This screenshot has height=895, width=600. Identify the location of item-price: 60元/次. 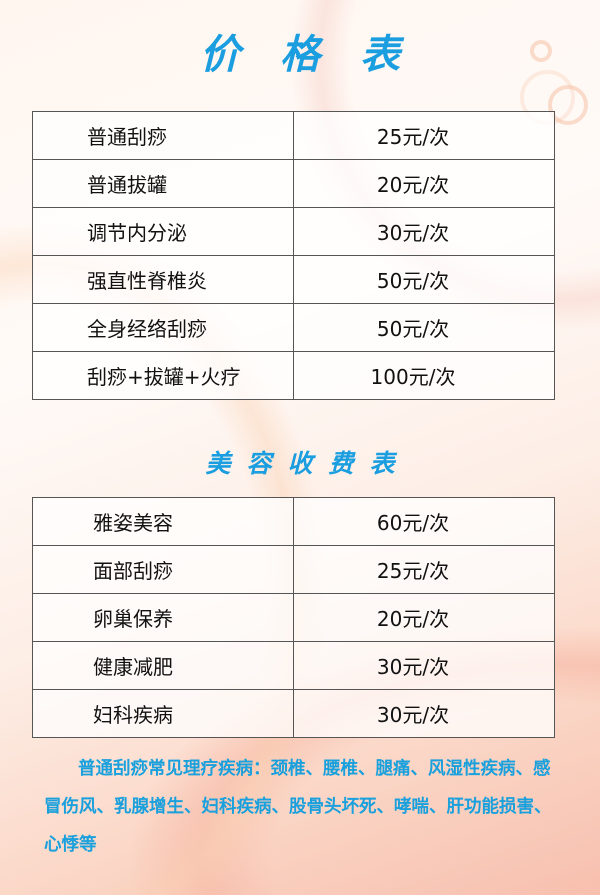
(424, 521).